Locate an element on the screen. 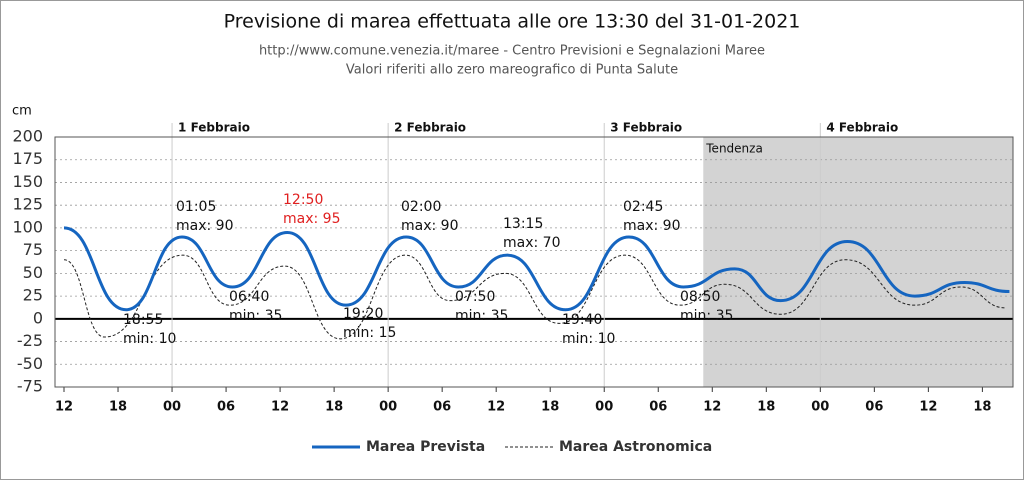  annotation-time: 02:00 is located at coordinates (421, 207).